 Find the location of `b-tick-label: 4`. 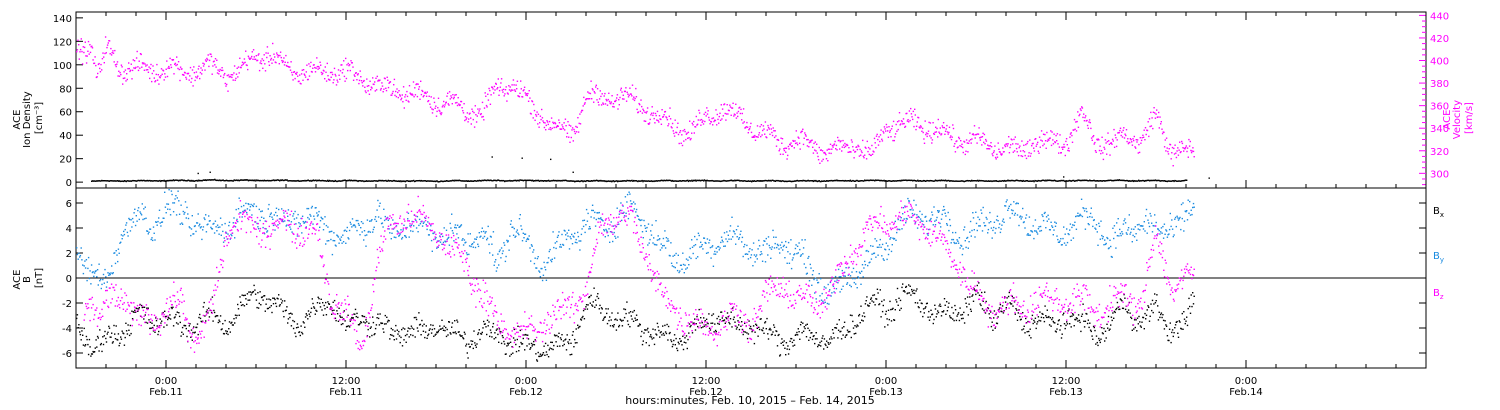

b-tick-label: 4 is located at coordinates (69, 229).